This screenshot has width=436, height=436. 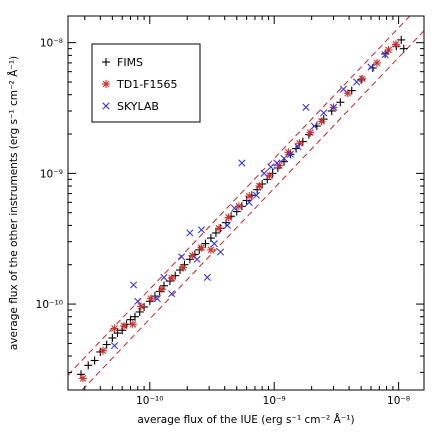 I want to click on legend-marker-star, so click(x=106, y=84).